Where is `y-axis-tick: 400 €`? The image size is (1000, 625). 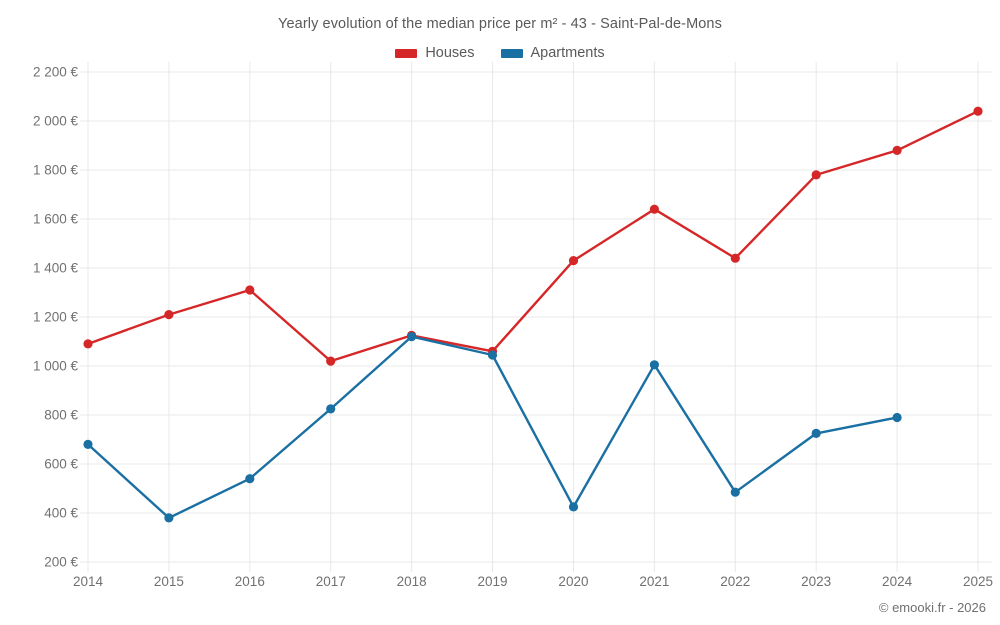
y-axis-tick: 400 € is located at coordinates (61, 513).